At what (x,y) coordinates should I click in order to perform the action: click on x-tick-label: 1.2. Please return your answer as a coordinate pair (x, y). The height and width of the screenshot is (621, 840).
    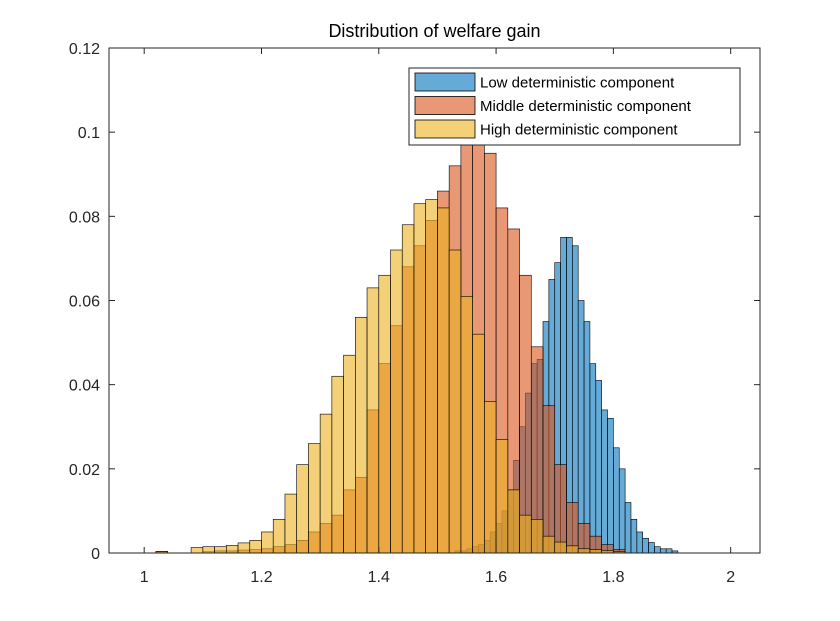
    Looking at the image, I should click on (261, 577).